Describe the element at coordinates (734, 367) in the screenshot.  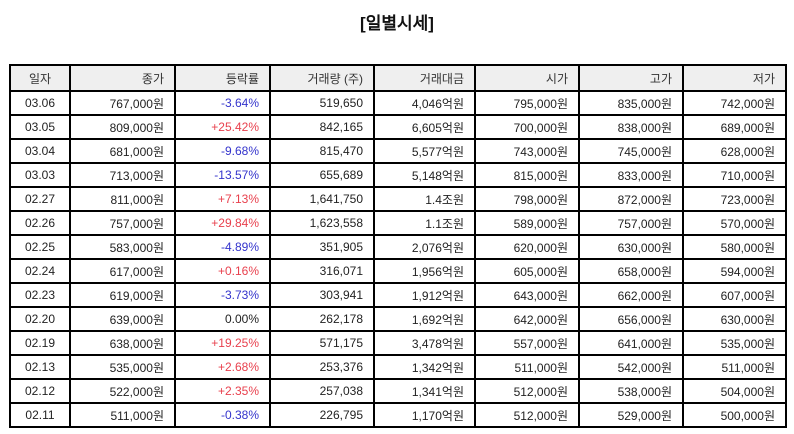
I see `cell-low: 511,000원` at that location.